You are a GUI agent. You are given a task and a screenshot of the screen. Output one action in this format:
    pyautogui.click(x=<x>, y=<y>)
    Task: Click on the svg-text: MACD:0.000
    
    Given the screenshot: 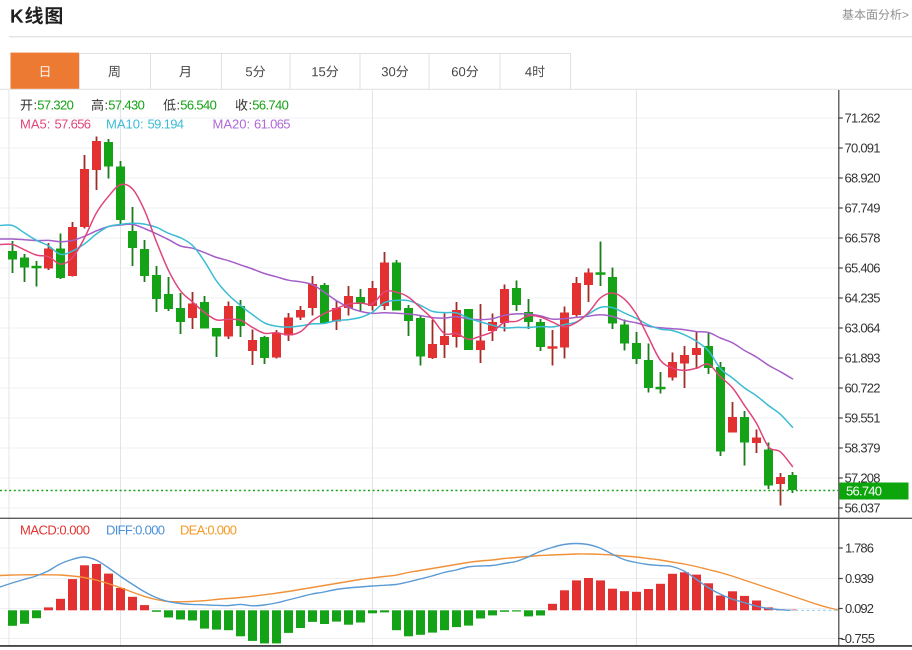 What is the action you would take?
    pyautogui.click(x=55, y=530)
    